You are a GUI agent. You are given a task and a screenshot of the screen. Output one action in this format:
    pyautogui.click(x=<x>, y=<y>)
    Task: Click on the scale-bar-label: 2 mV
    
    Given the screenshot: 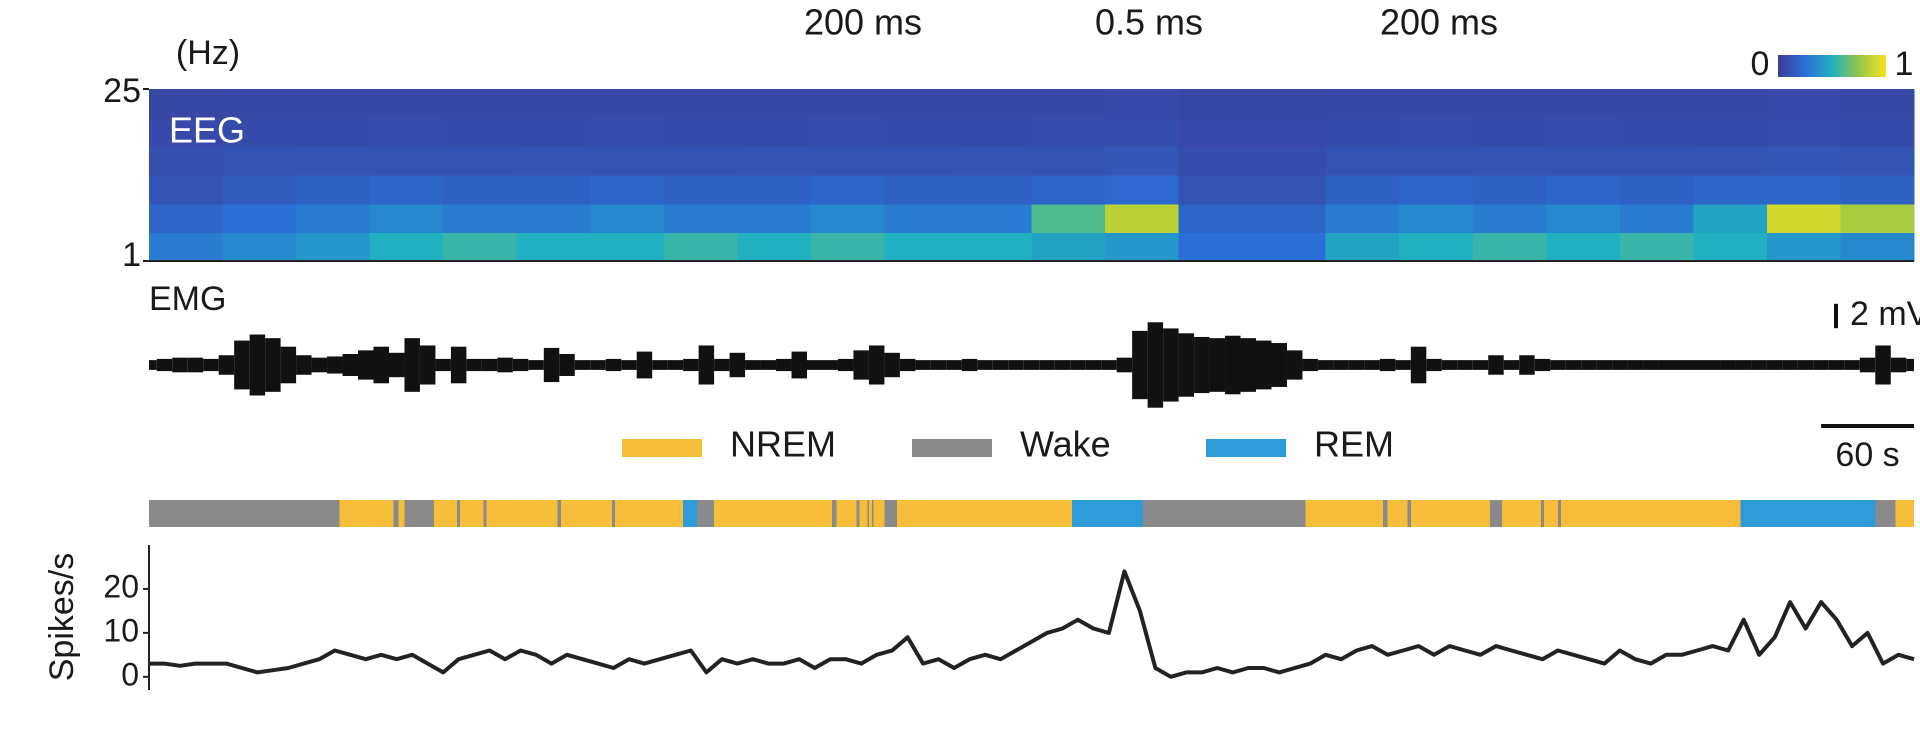 What is the action you would take?
    pyautogui.click(x=1885, y=314)
    